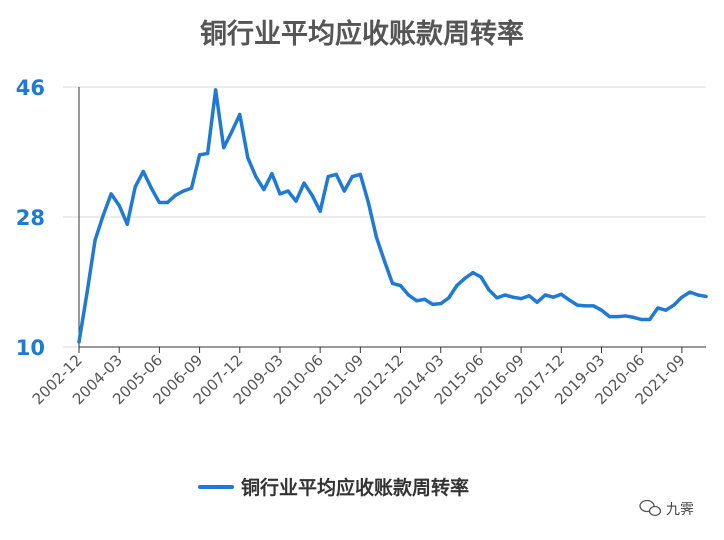 This screenshot has height=540, width=724. What do you see at coordinates (650, 508) in the screenshot?
I see `wechat-icon` at bounding box center [650, 508].